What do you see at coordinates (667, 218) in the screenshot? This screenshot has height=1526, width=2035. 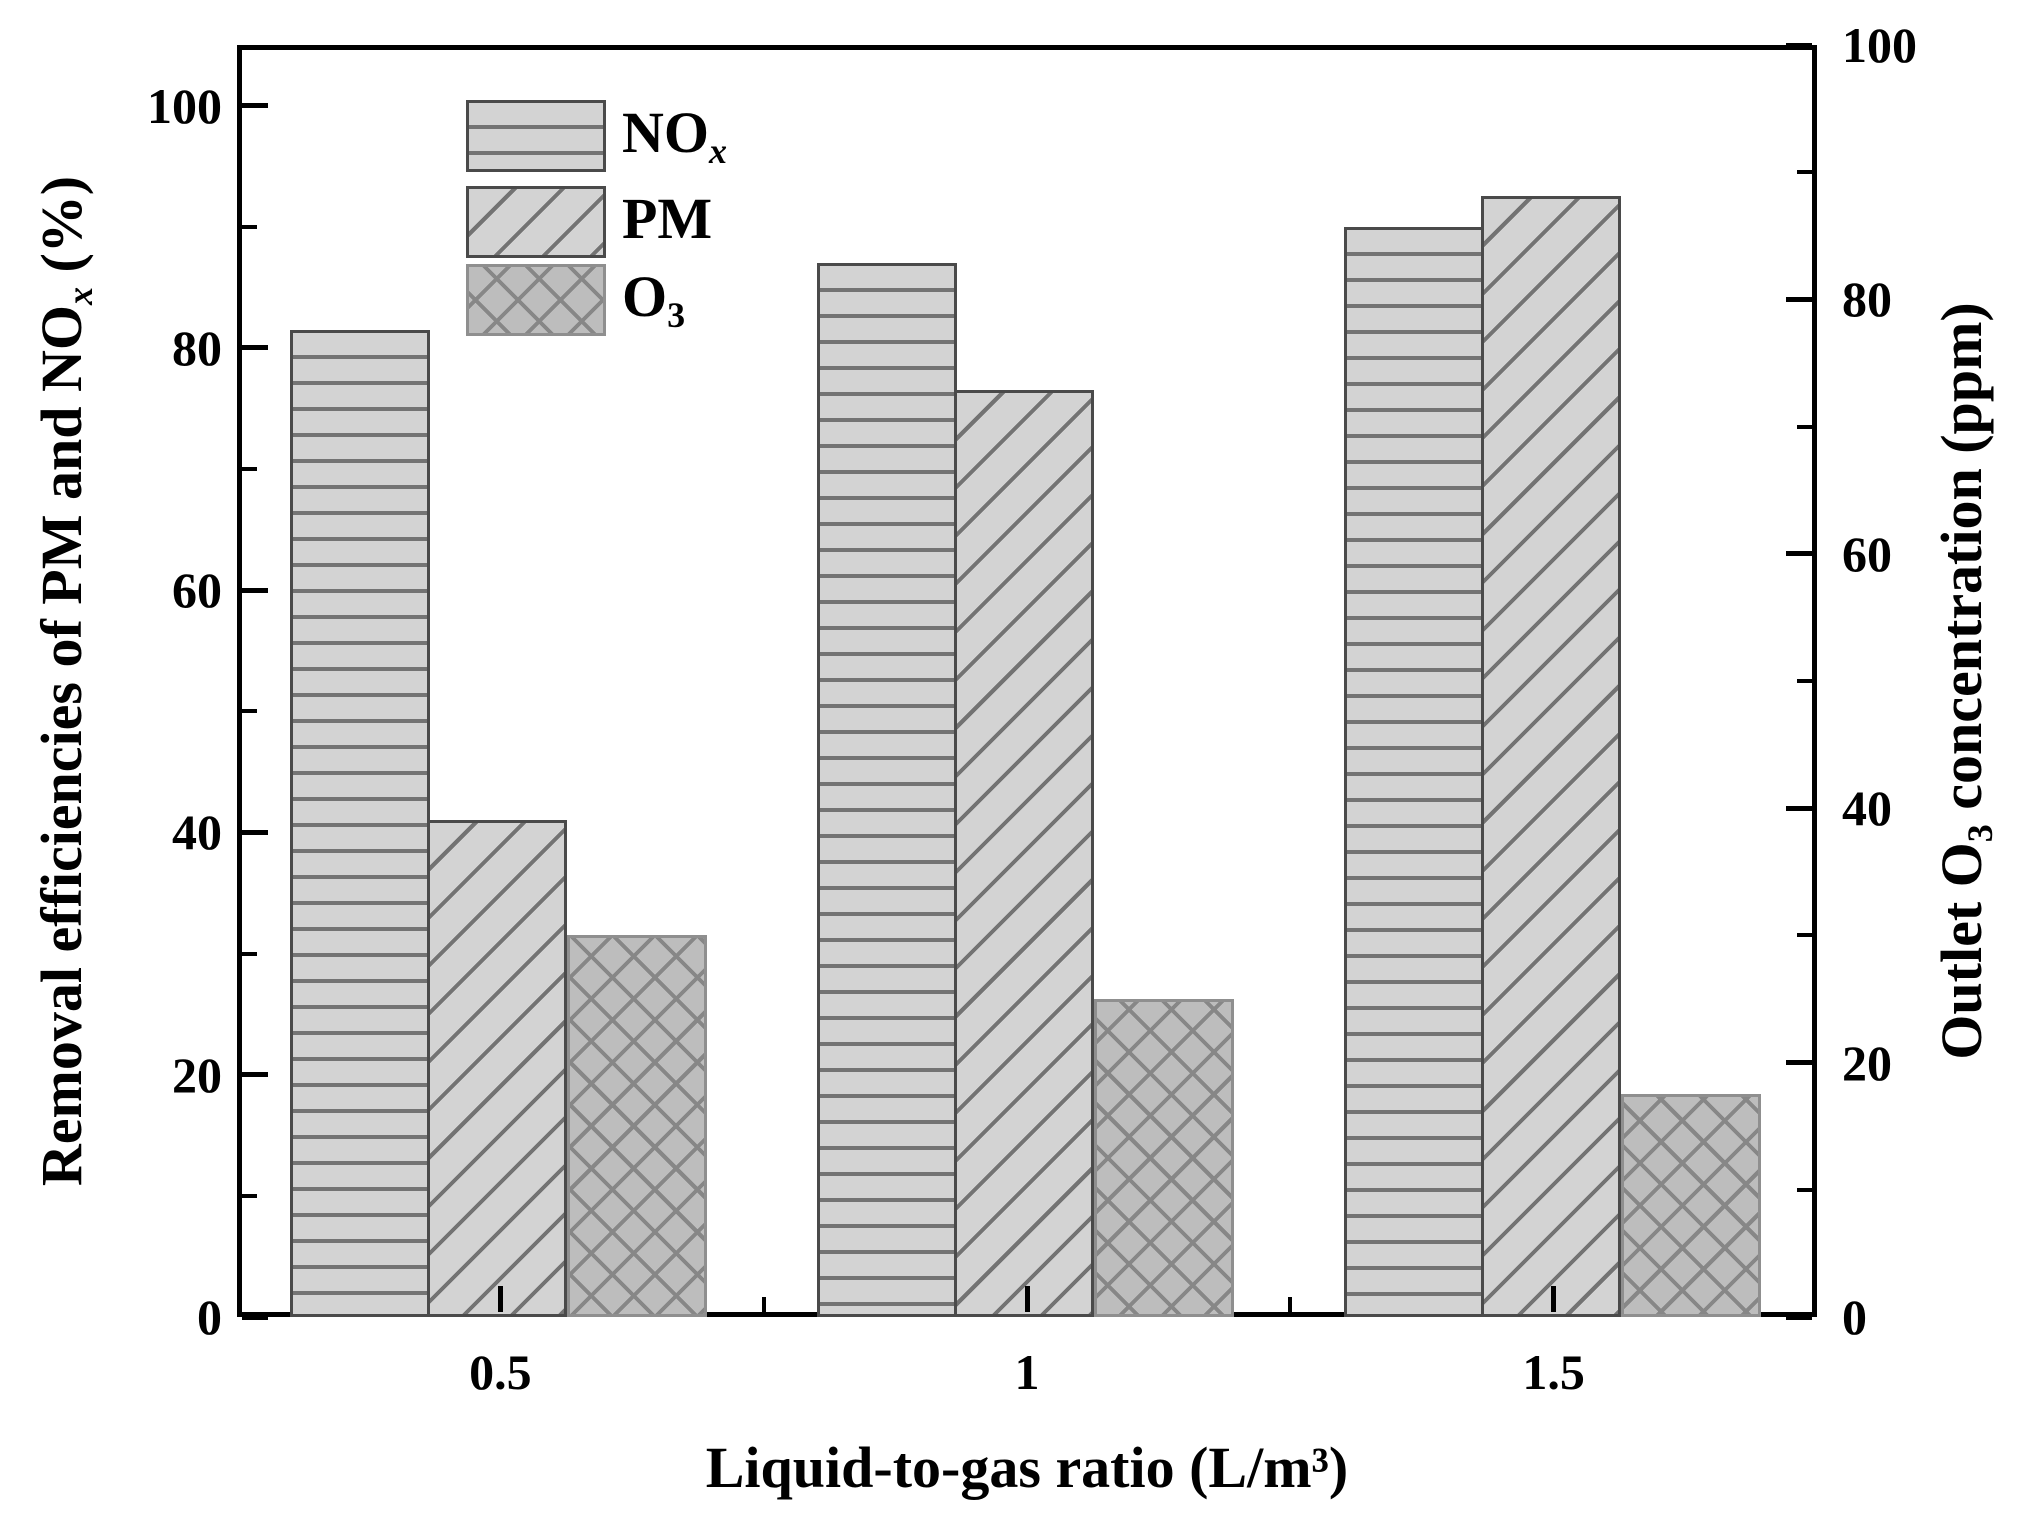 I see `legend-label-pm: PM` at bounding box center [667, 218].